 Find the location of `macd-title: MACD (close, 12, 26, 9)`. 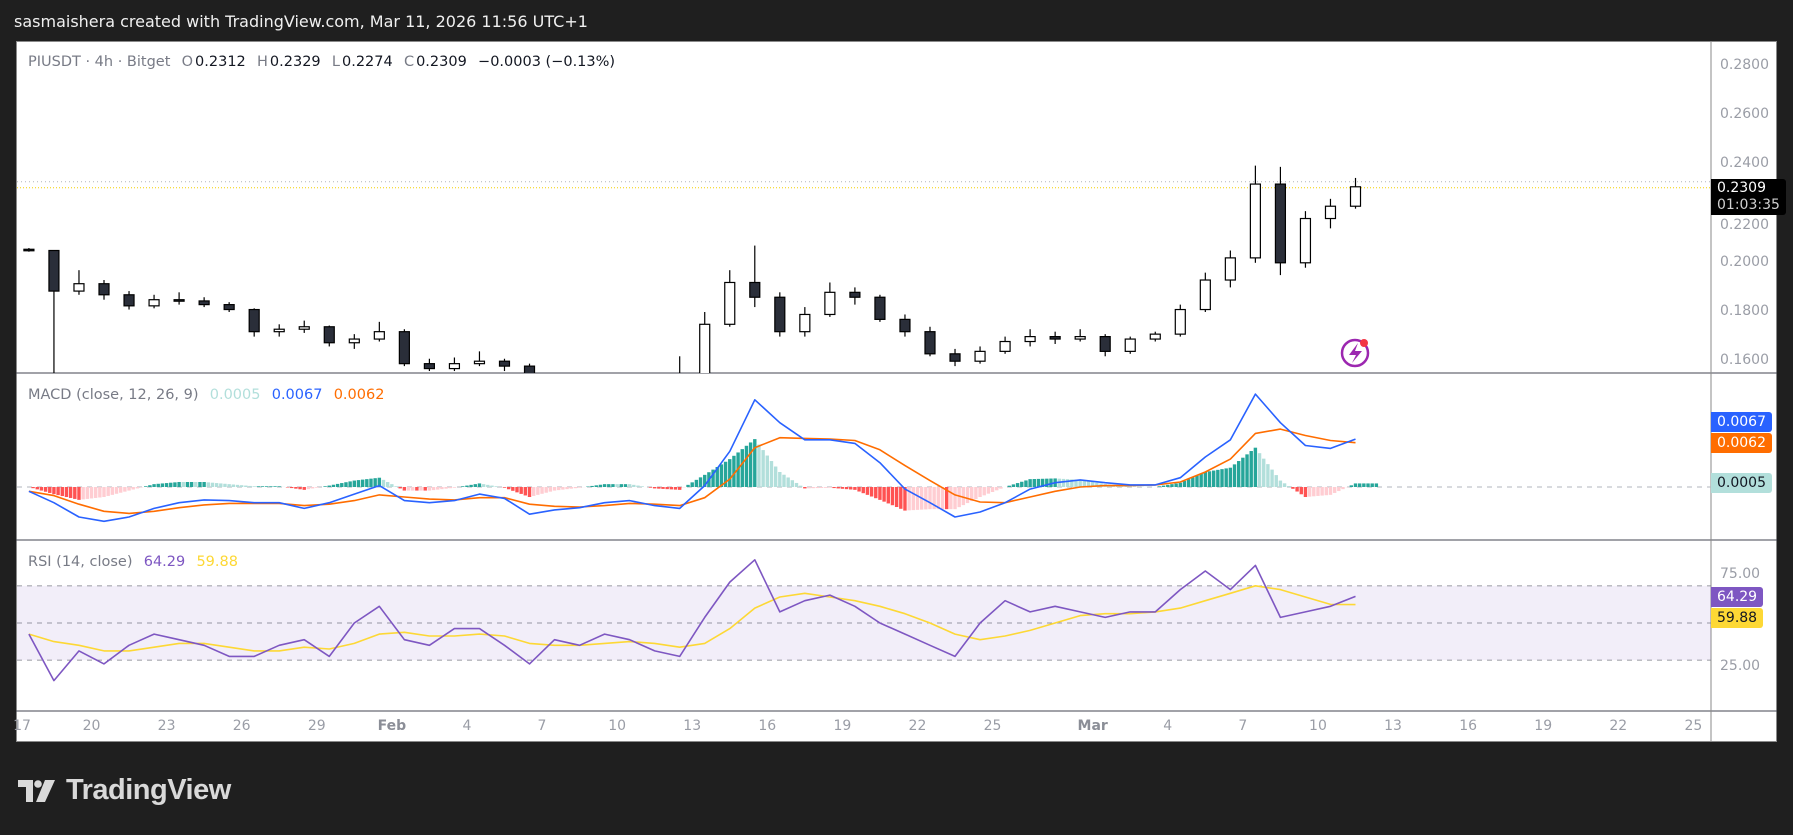

macd-title: MACD (close, 12, 26, 9) is located at coordinates (113, 395).